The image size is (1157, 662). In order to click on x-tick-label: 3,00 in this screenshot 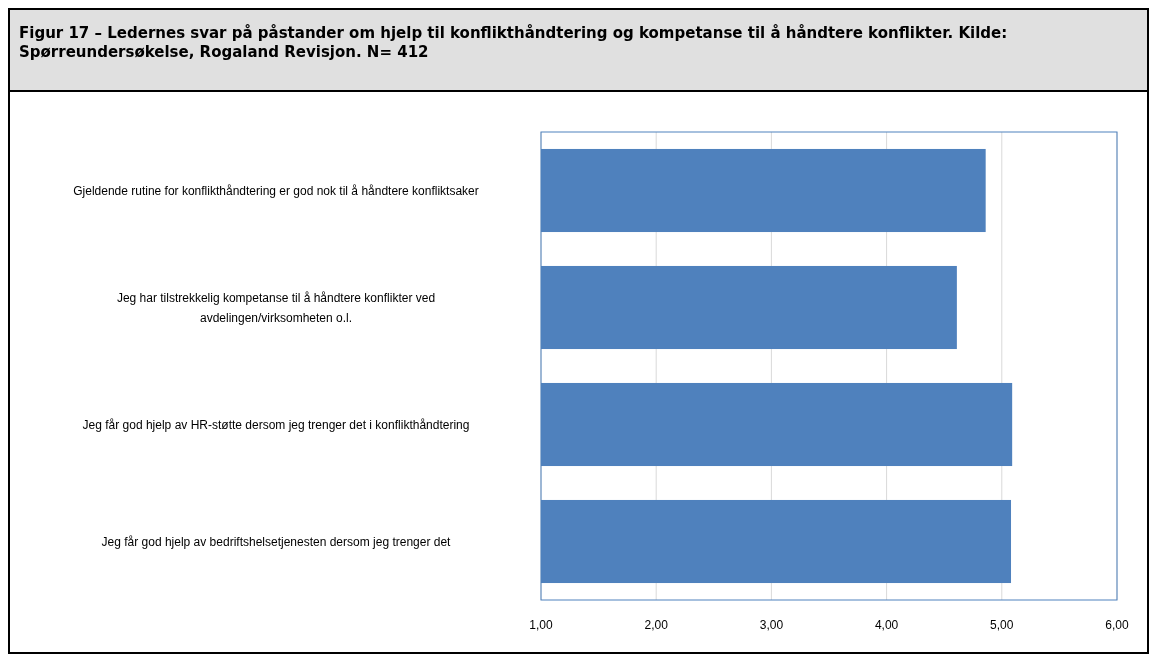, I will do `click(771, 625)`.